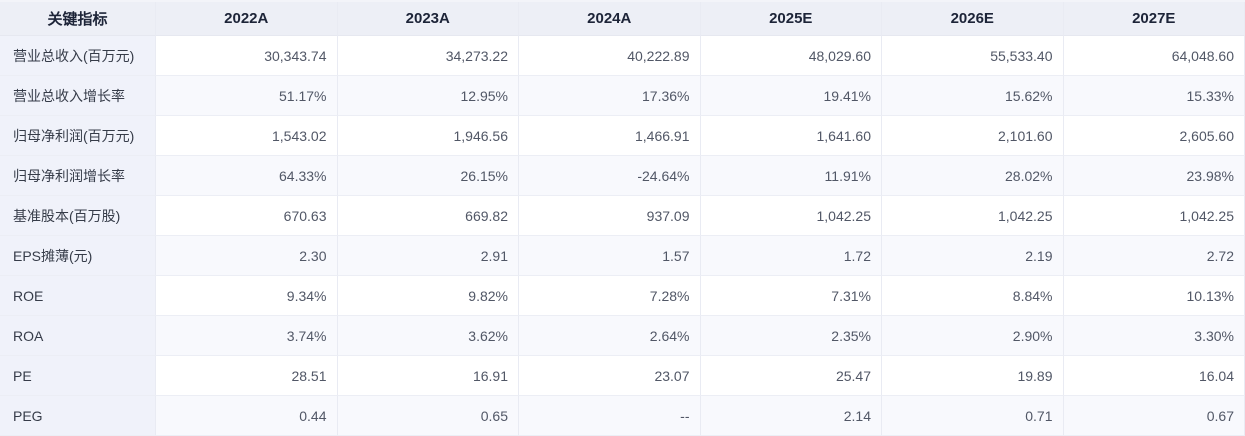 The image size is (1245, 436). Describe the element at coordinates (610, 56) in the screenshot. I see `value-cell: 40,222.89` at that location.